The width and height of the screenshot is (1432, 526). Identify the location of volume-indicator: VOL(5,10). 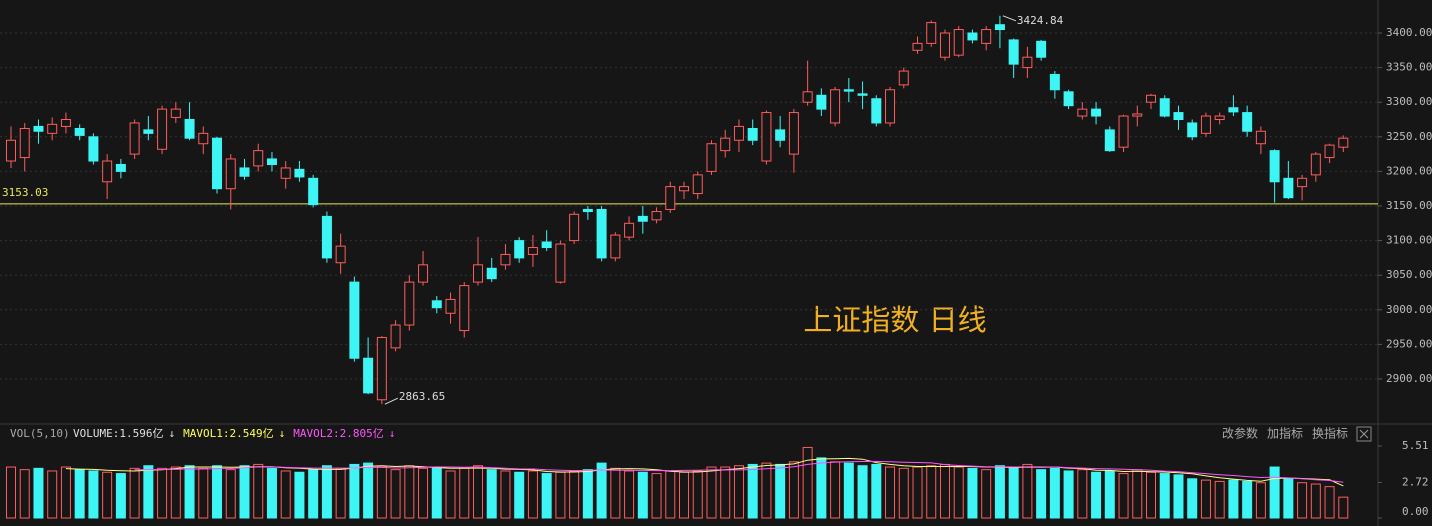
(40, 433).